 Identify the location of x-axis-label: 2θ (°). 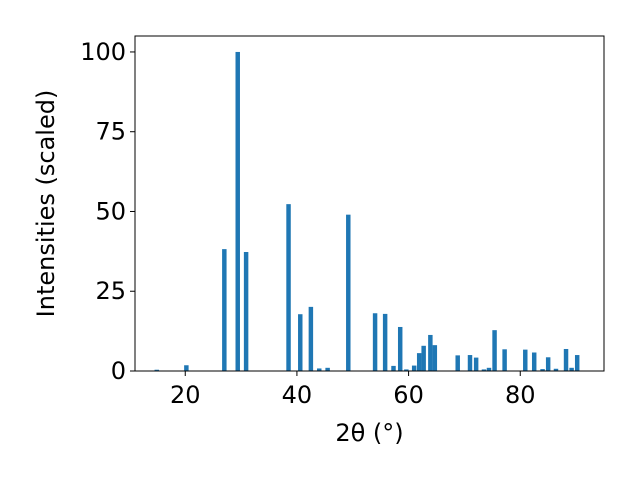
(369, 433).